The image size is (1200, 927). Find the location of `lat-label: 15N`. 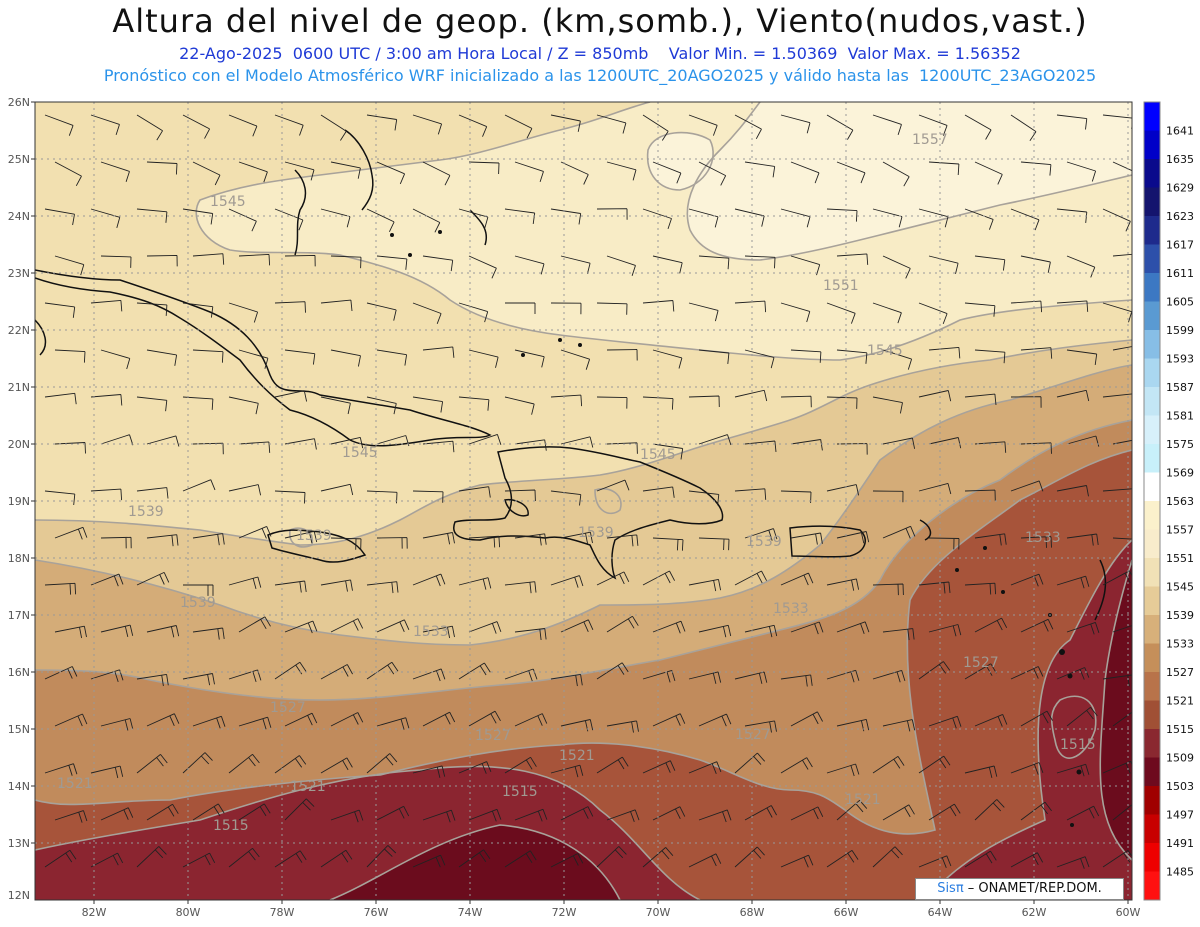

lat-label: 15N is located at coordinates (19, 729).